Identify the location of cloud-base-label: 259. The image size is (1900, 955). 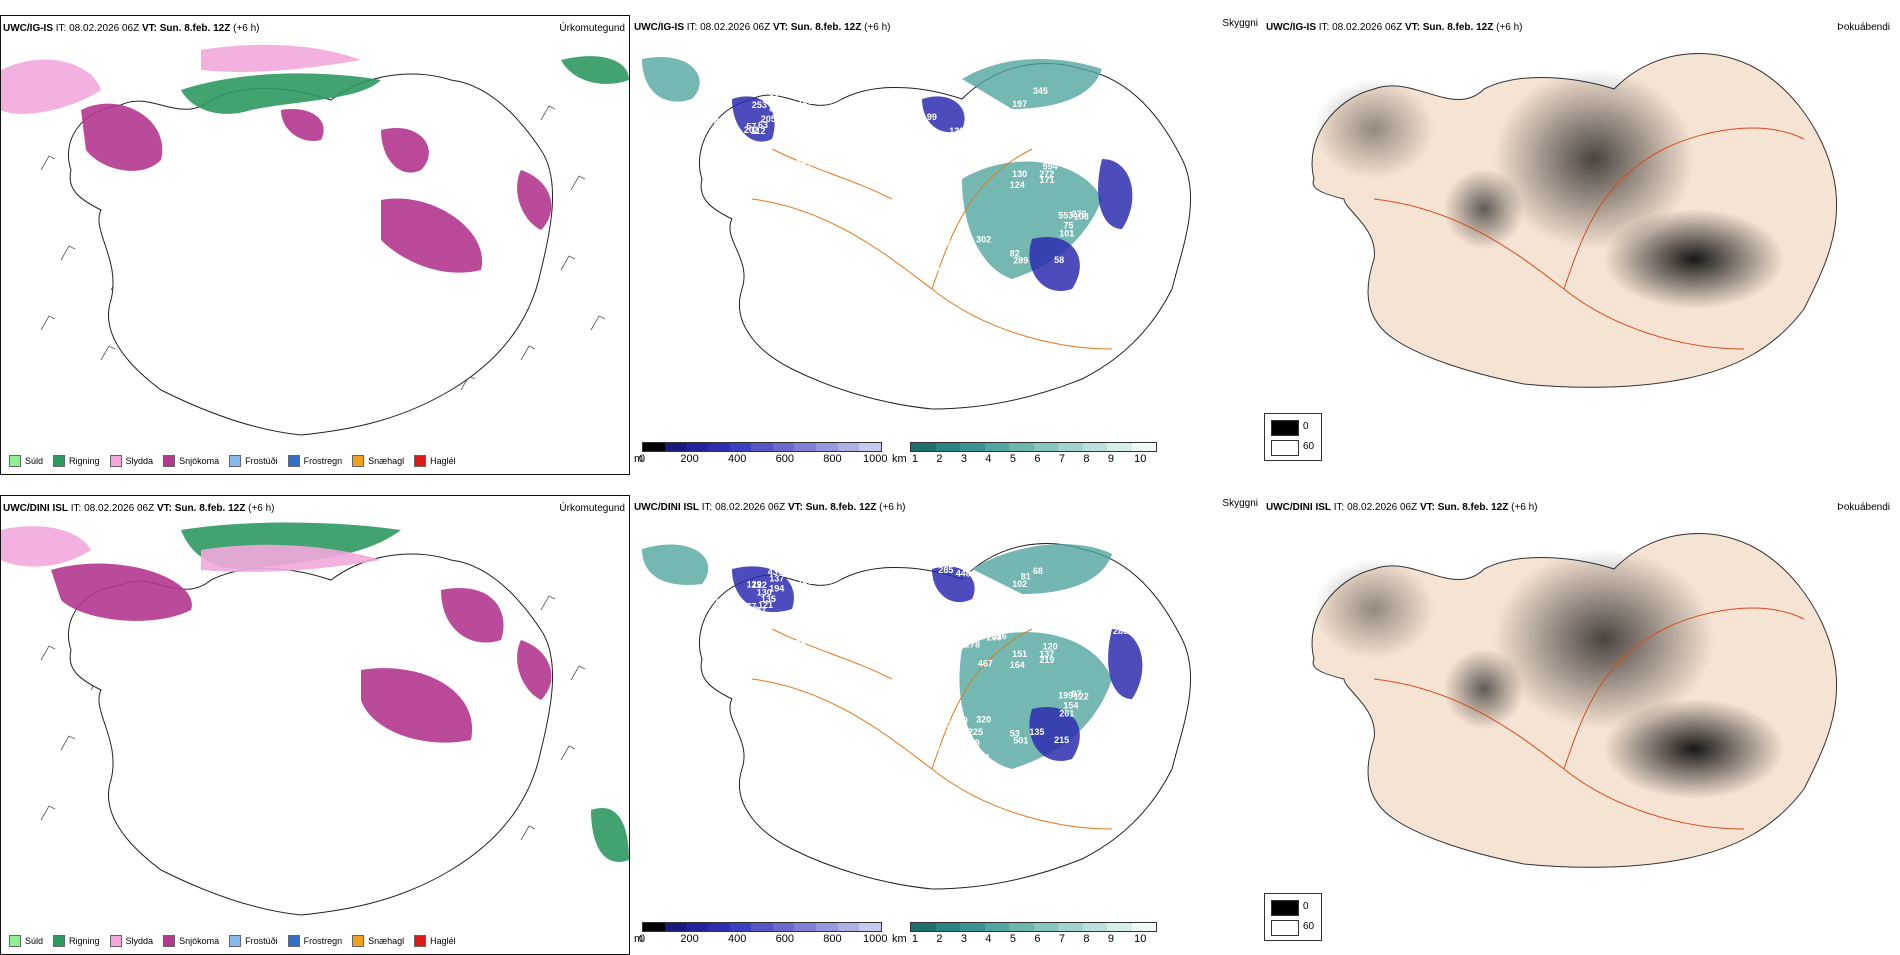
(954, 725).